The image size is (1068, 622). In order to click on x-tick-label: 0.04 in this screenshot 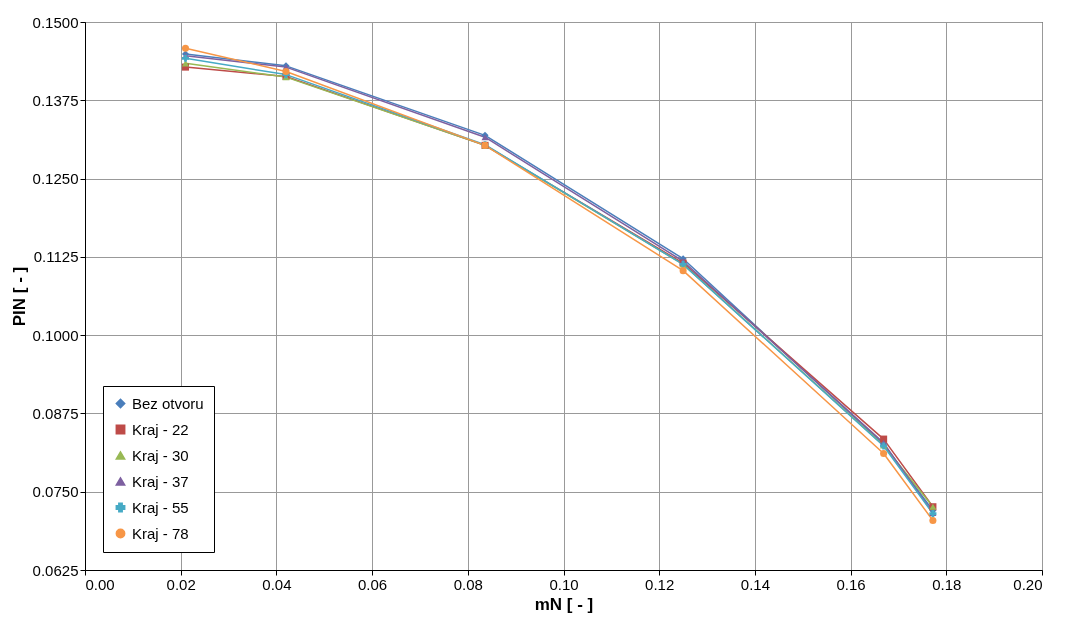, I will do `click(277, 584)`.